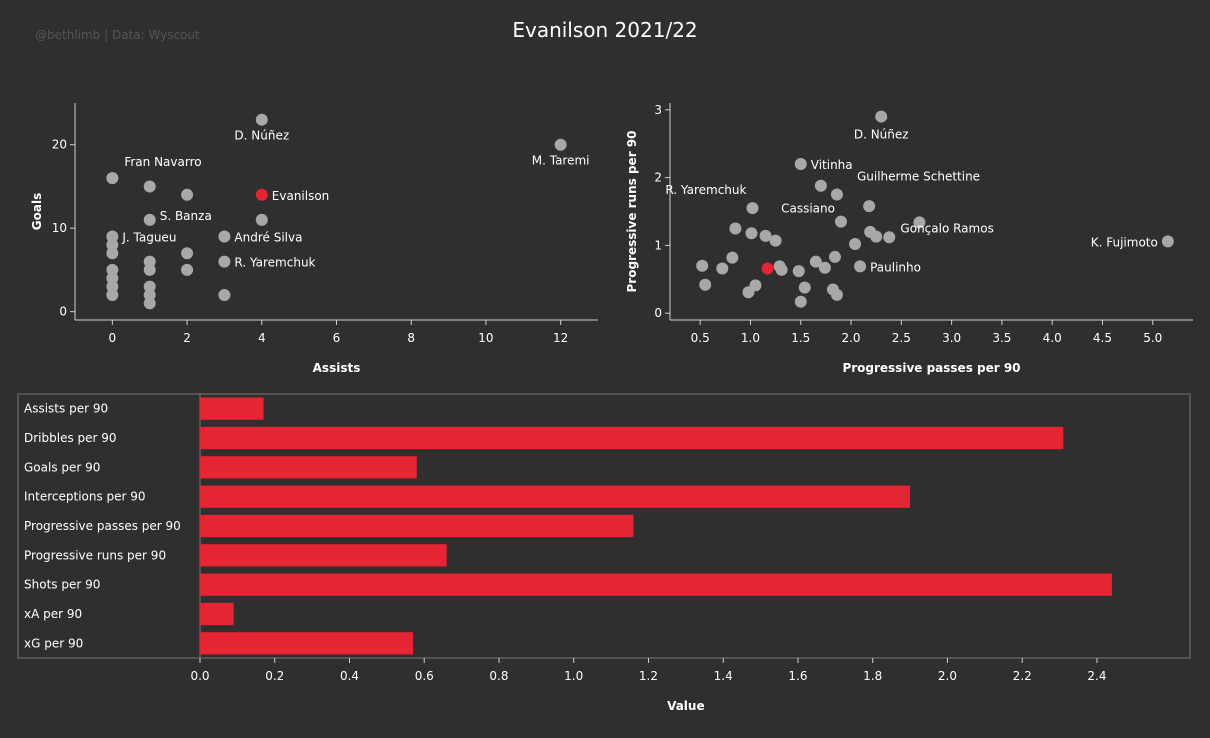 The image size is (1210, 738). Describe the element at coordinates (1022, 676) in the screenshot. I see `x-tick-label: 2.2` at that location.